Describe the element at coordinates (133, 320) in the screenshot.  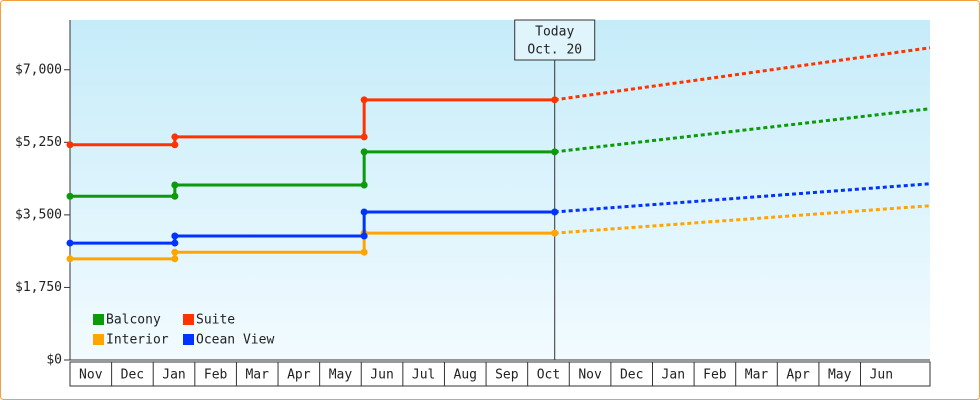
I see `legend-label: Balcony` at that location.